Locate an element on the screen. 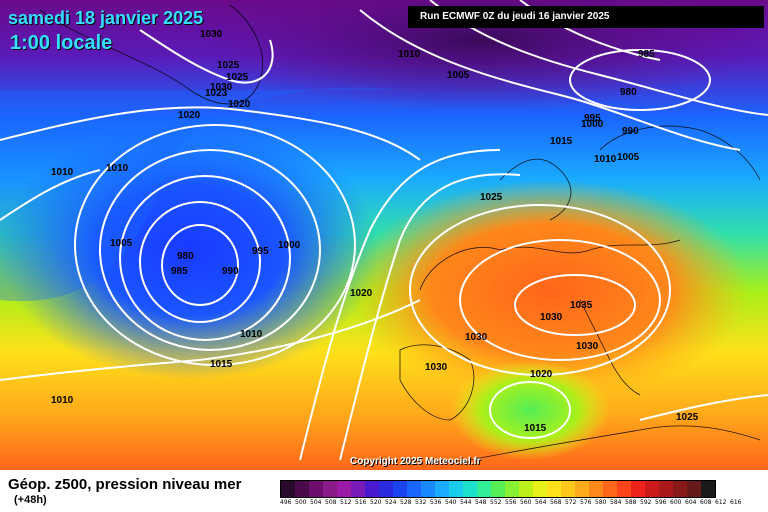  legend-title: Géop. z500, pression niveau mer is located at coordinates (125, 484).